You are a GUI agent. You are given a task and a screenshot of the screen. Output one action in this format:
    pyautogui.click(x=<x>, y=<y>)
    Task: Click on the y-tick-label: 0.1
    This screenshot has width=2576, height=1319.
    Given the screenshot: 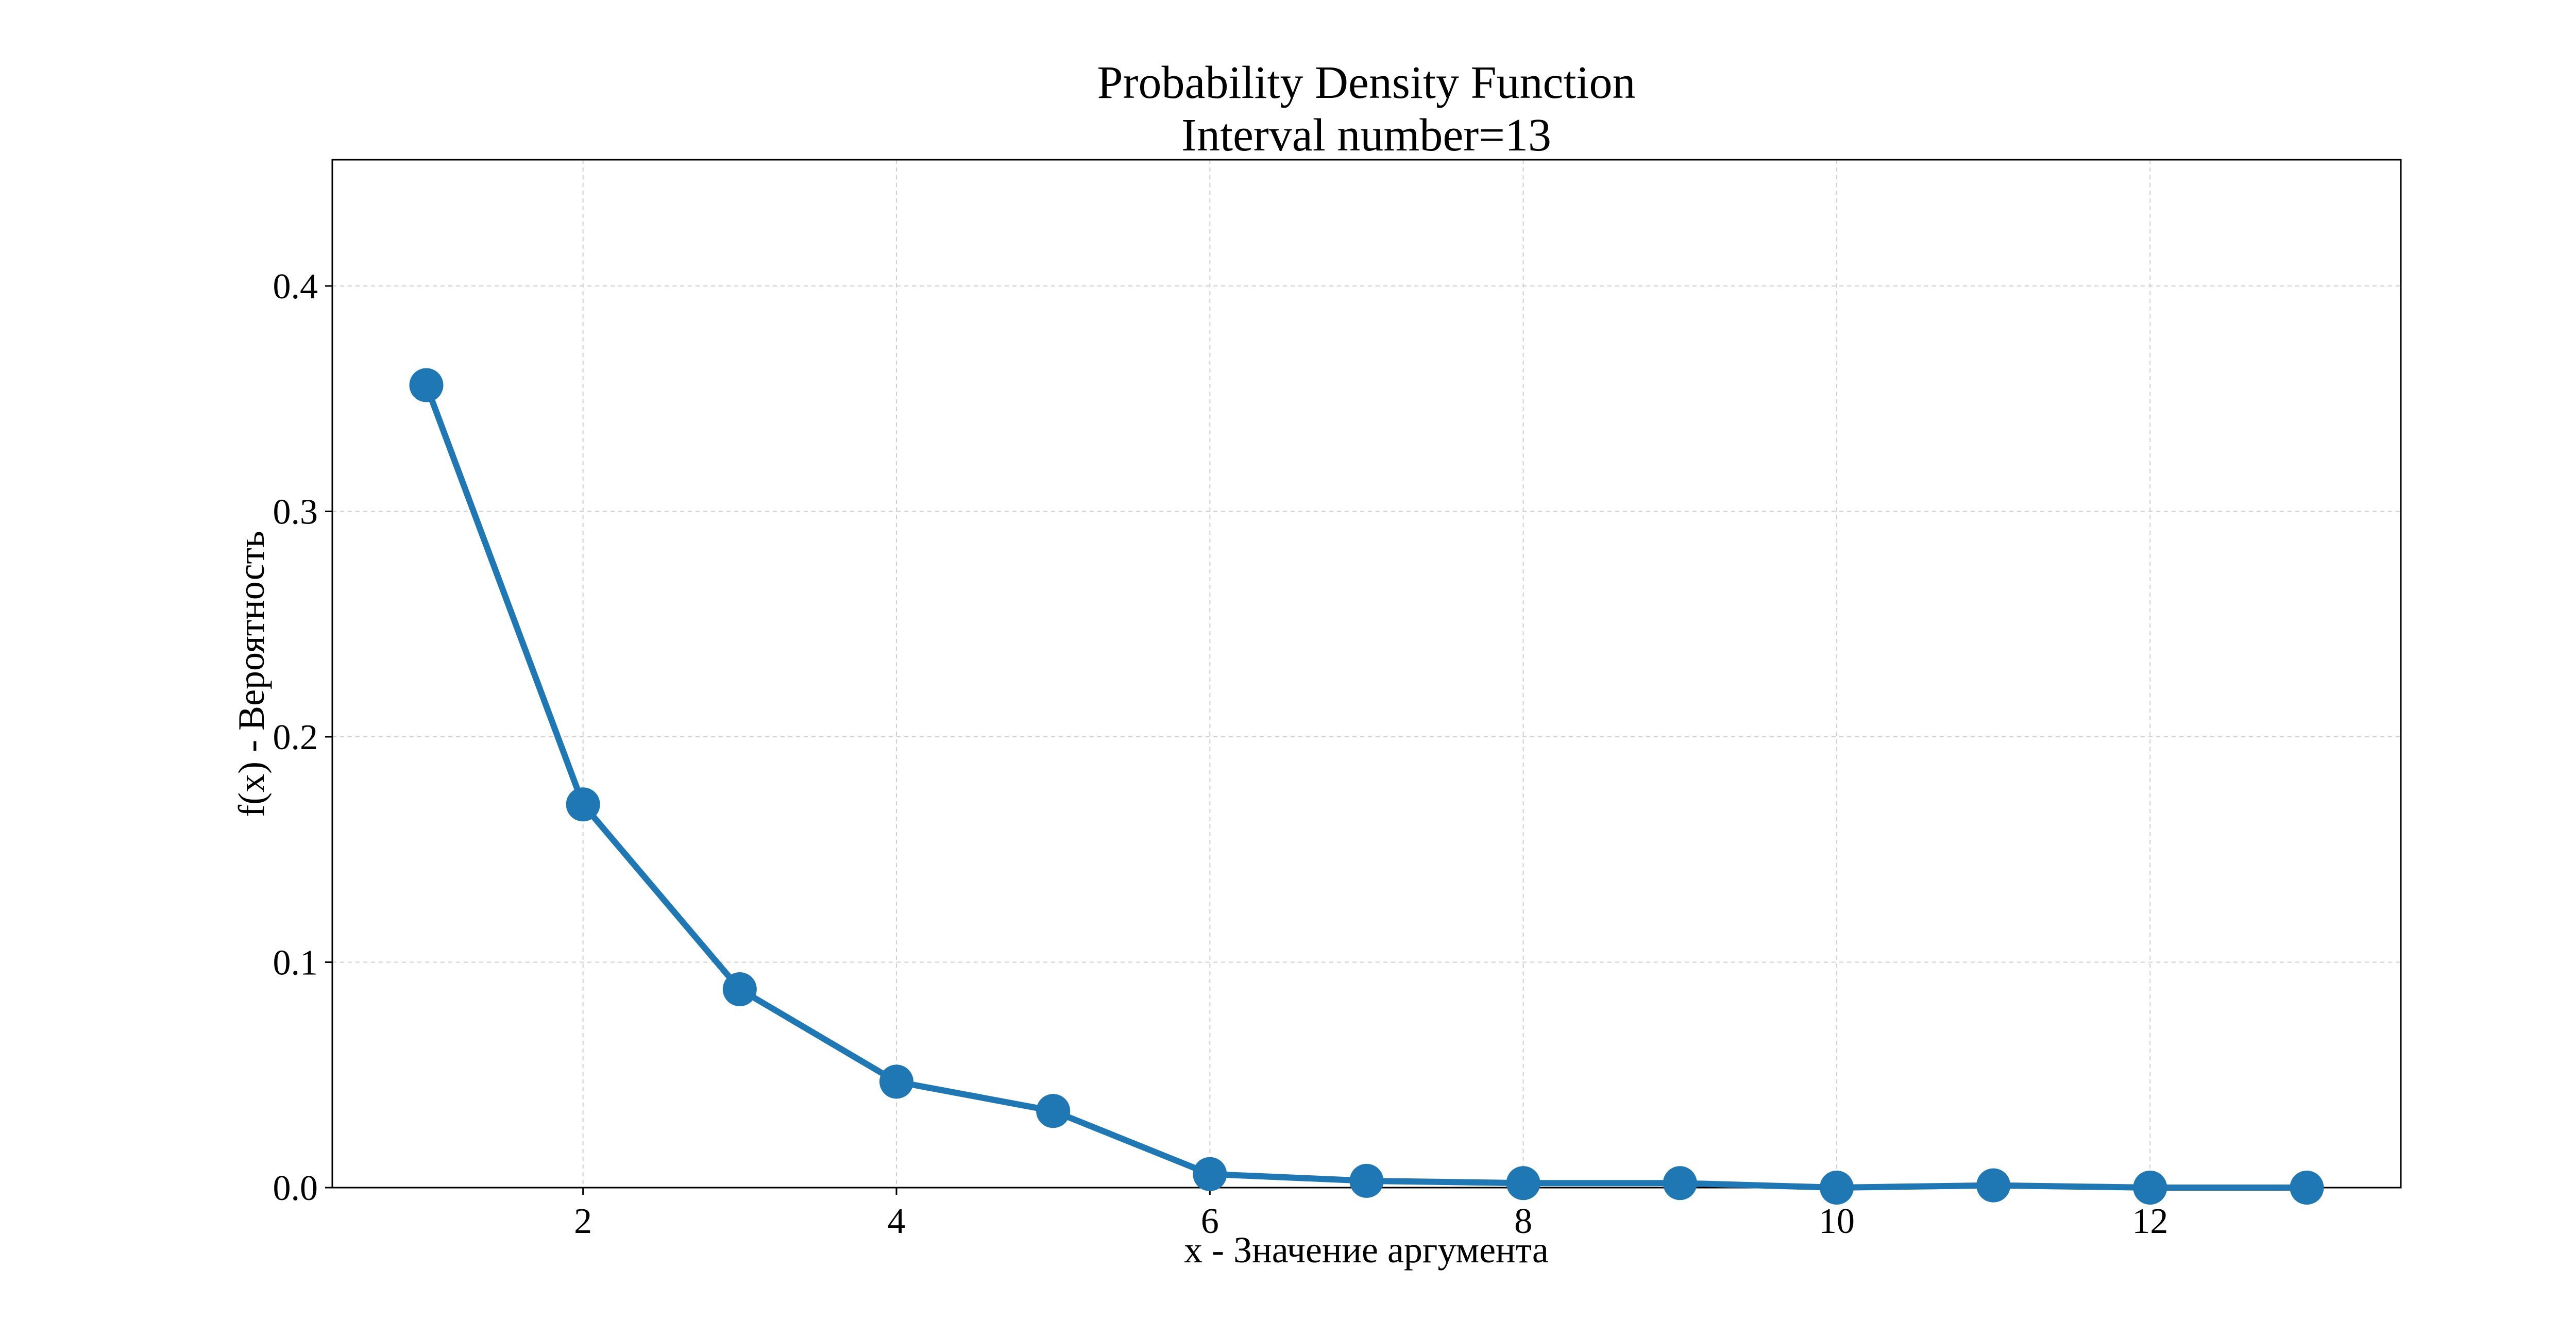 What is the action you would take?
    pyautogui.click(x=295, y=963)
    